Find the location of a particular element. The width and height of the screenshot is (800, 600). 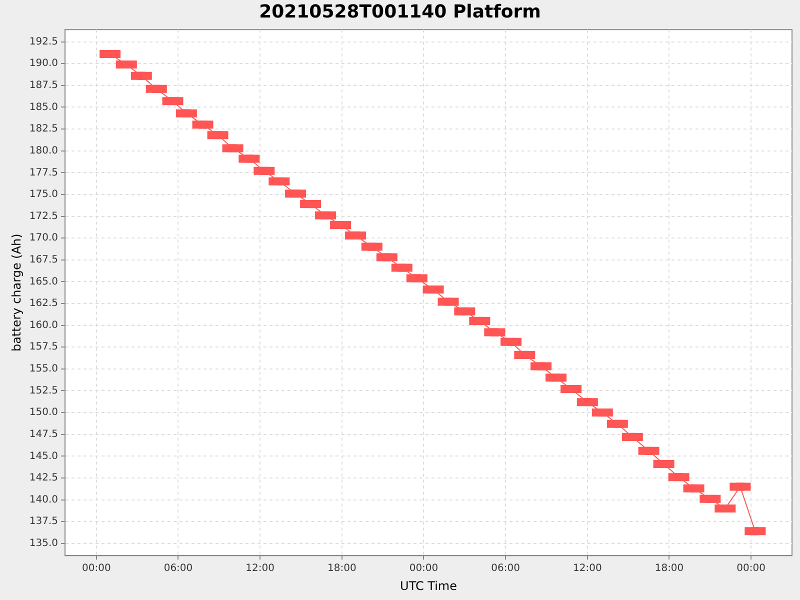

y-tick-label: 162.5 is located at coordinates (43, 304).